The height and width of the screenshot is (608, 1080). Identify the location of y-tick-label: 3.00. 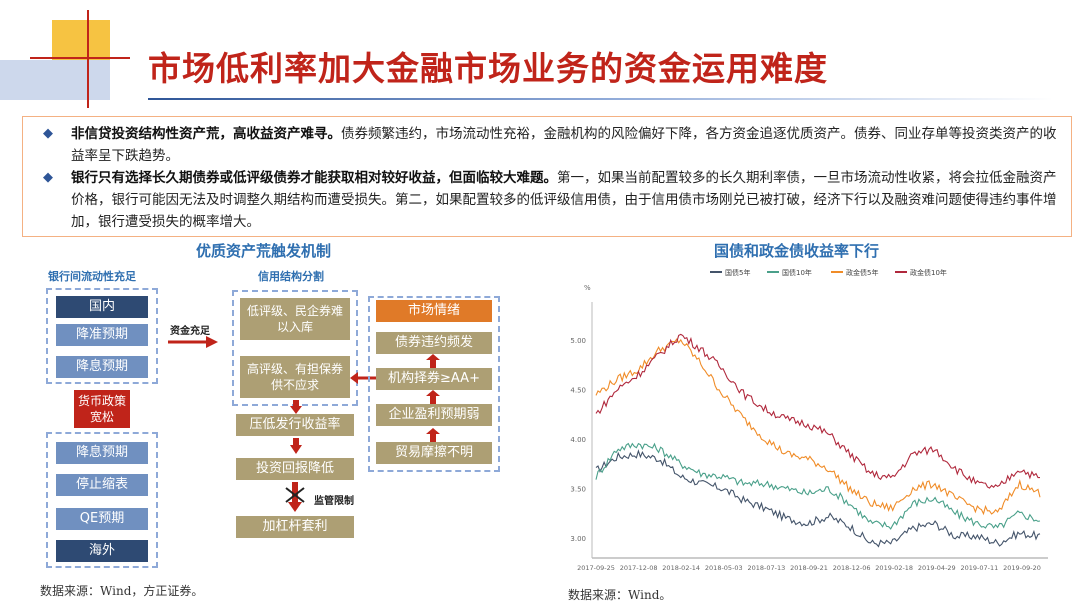
(578, 539).